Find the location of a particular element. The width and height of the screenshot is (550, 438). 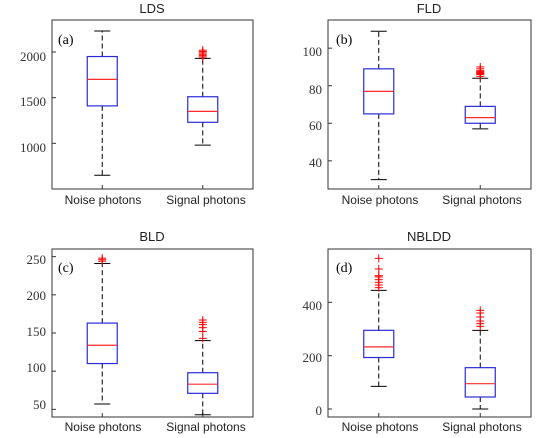

chart-title: LDS is located at coordinates (152, 8).